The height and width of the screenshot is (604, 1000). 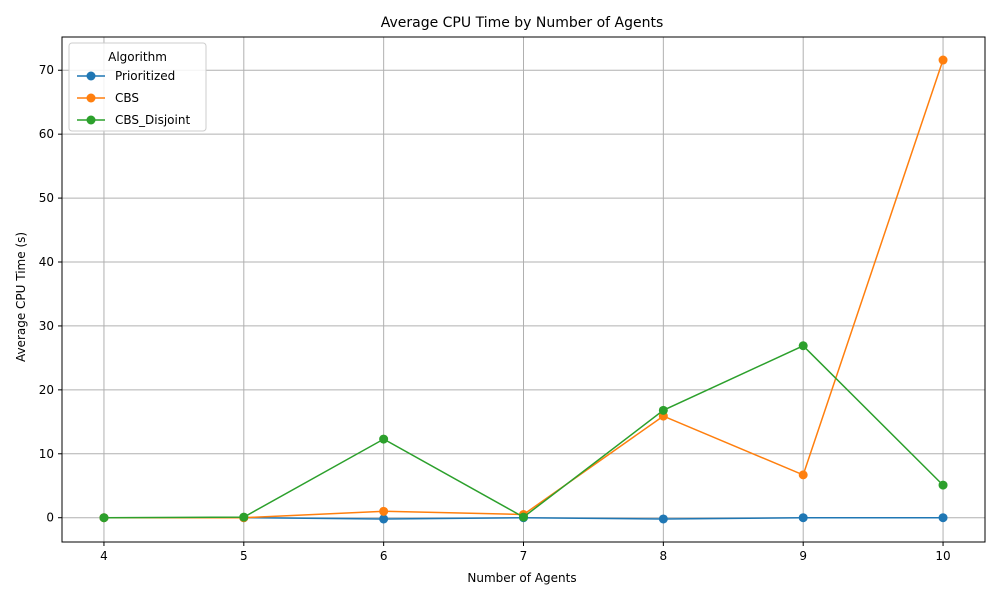 What do you see at coordinates (524, 556) in the screenshot?
I see `x-tick-label: 7` at bounding box center [524, 556].